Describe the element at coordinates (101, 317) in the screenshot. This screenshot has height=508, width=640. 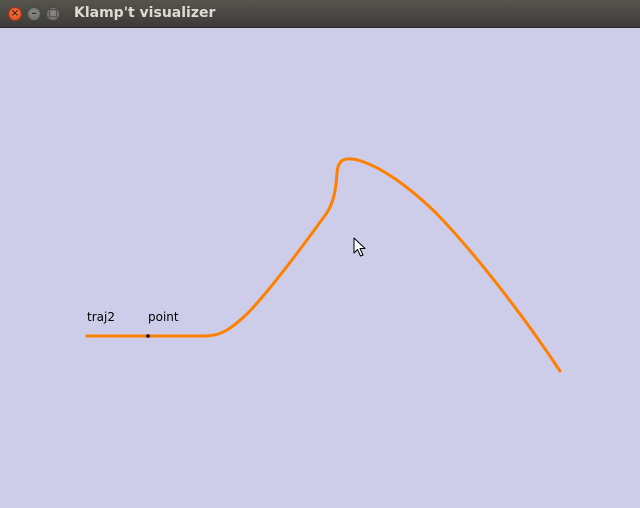
I see `trajectory-label: traj2` at that location.